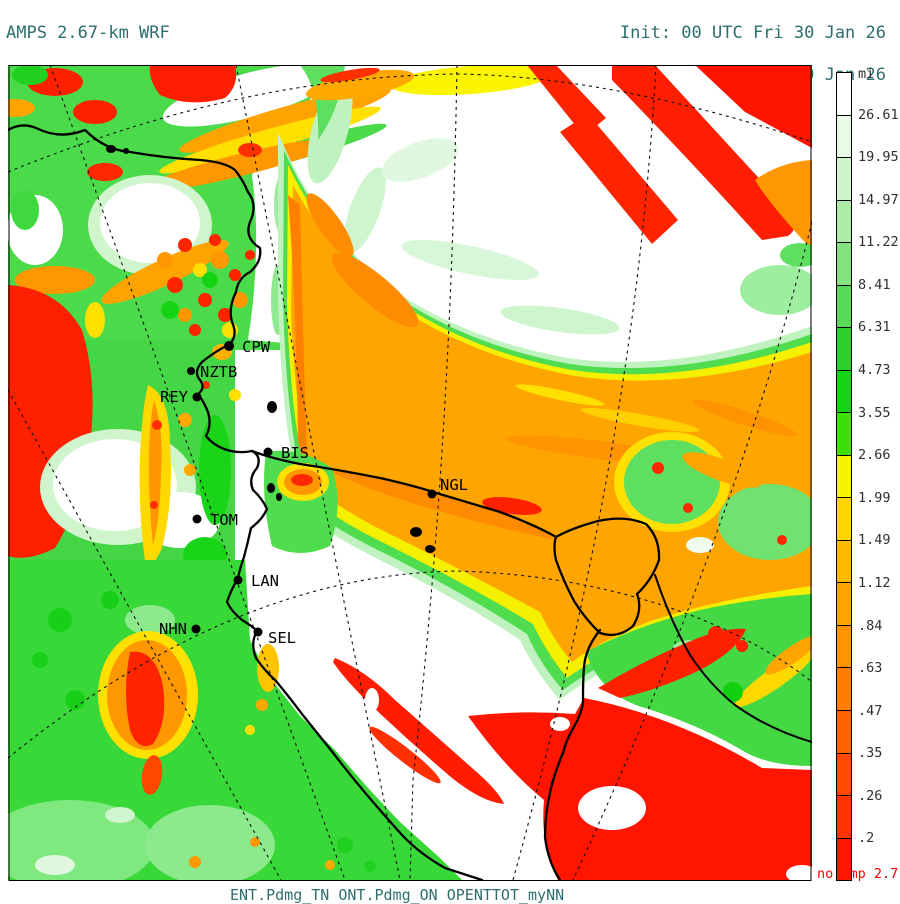  Describe the element at coordinates (197, 397) in the screenshot. I see `station-marker-rey` at that location.